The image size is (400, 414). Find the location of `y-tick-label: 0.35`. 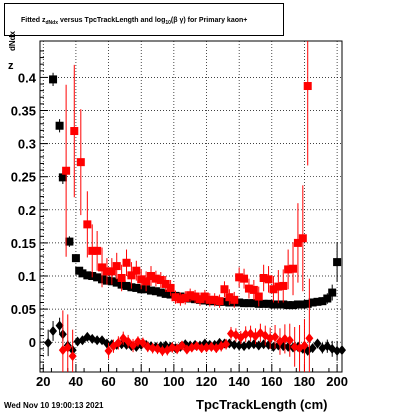

y-tick-label: 0.35 is located at coordinates (23, 111).